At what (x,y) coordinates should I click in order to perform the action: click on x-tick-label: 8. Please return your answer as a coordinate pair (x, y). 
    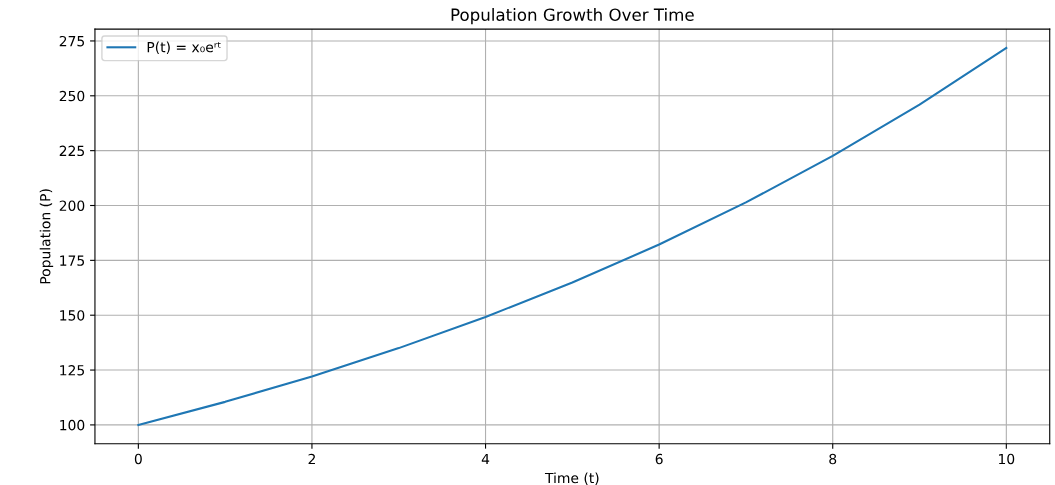
    Looking at the image, I should click on (833, 459).